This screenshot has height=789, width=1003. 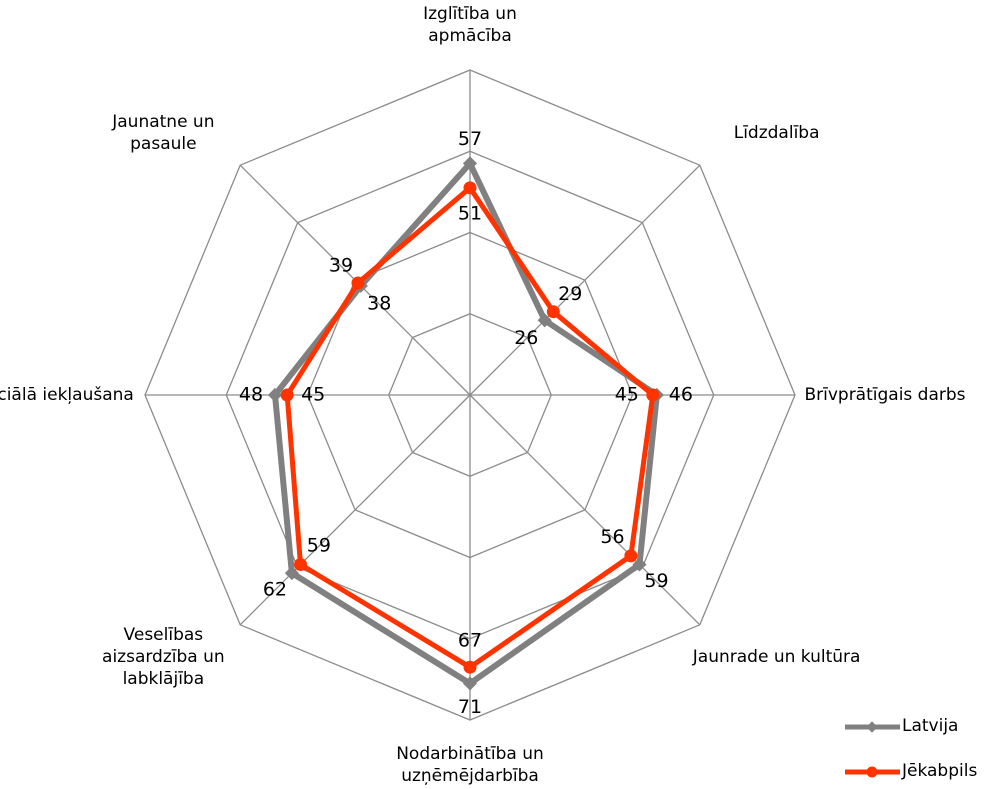 What do you see at coordinates (526, 338) in the screenshot?
I see `value-label: 26` at bounding box center [526, 338].